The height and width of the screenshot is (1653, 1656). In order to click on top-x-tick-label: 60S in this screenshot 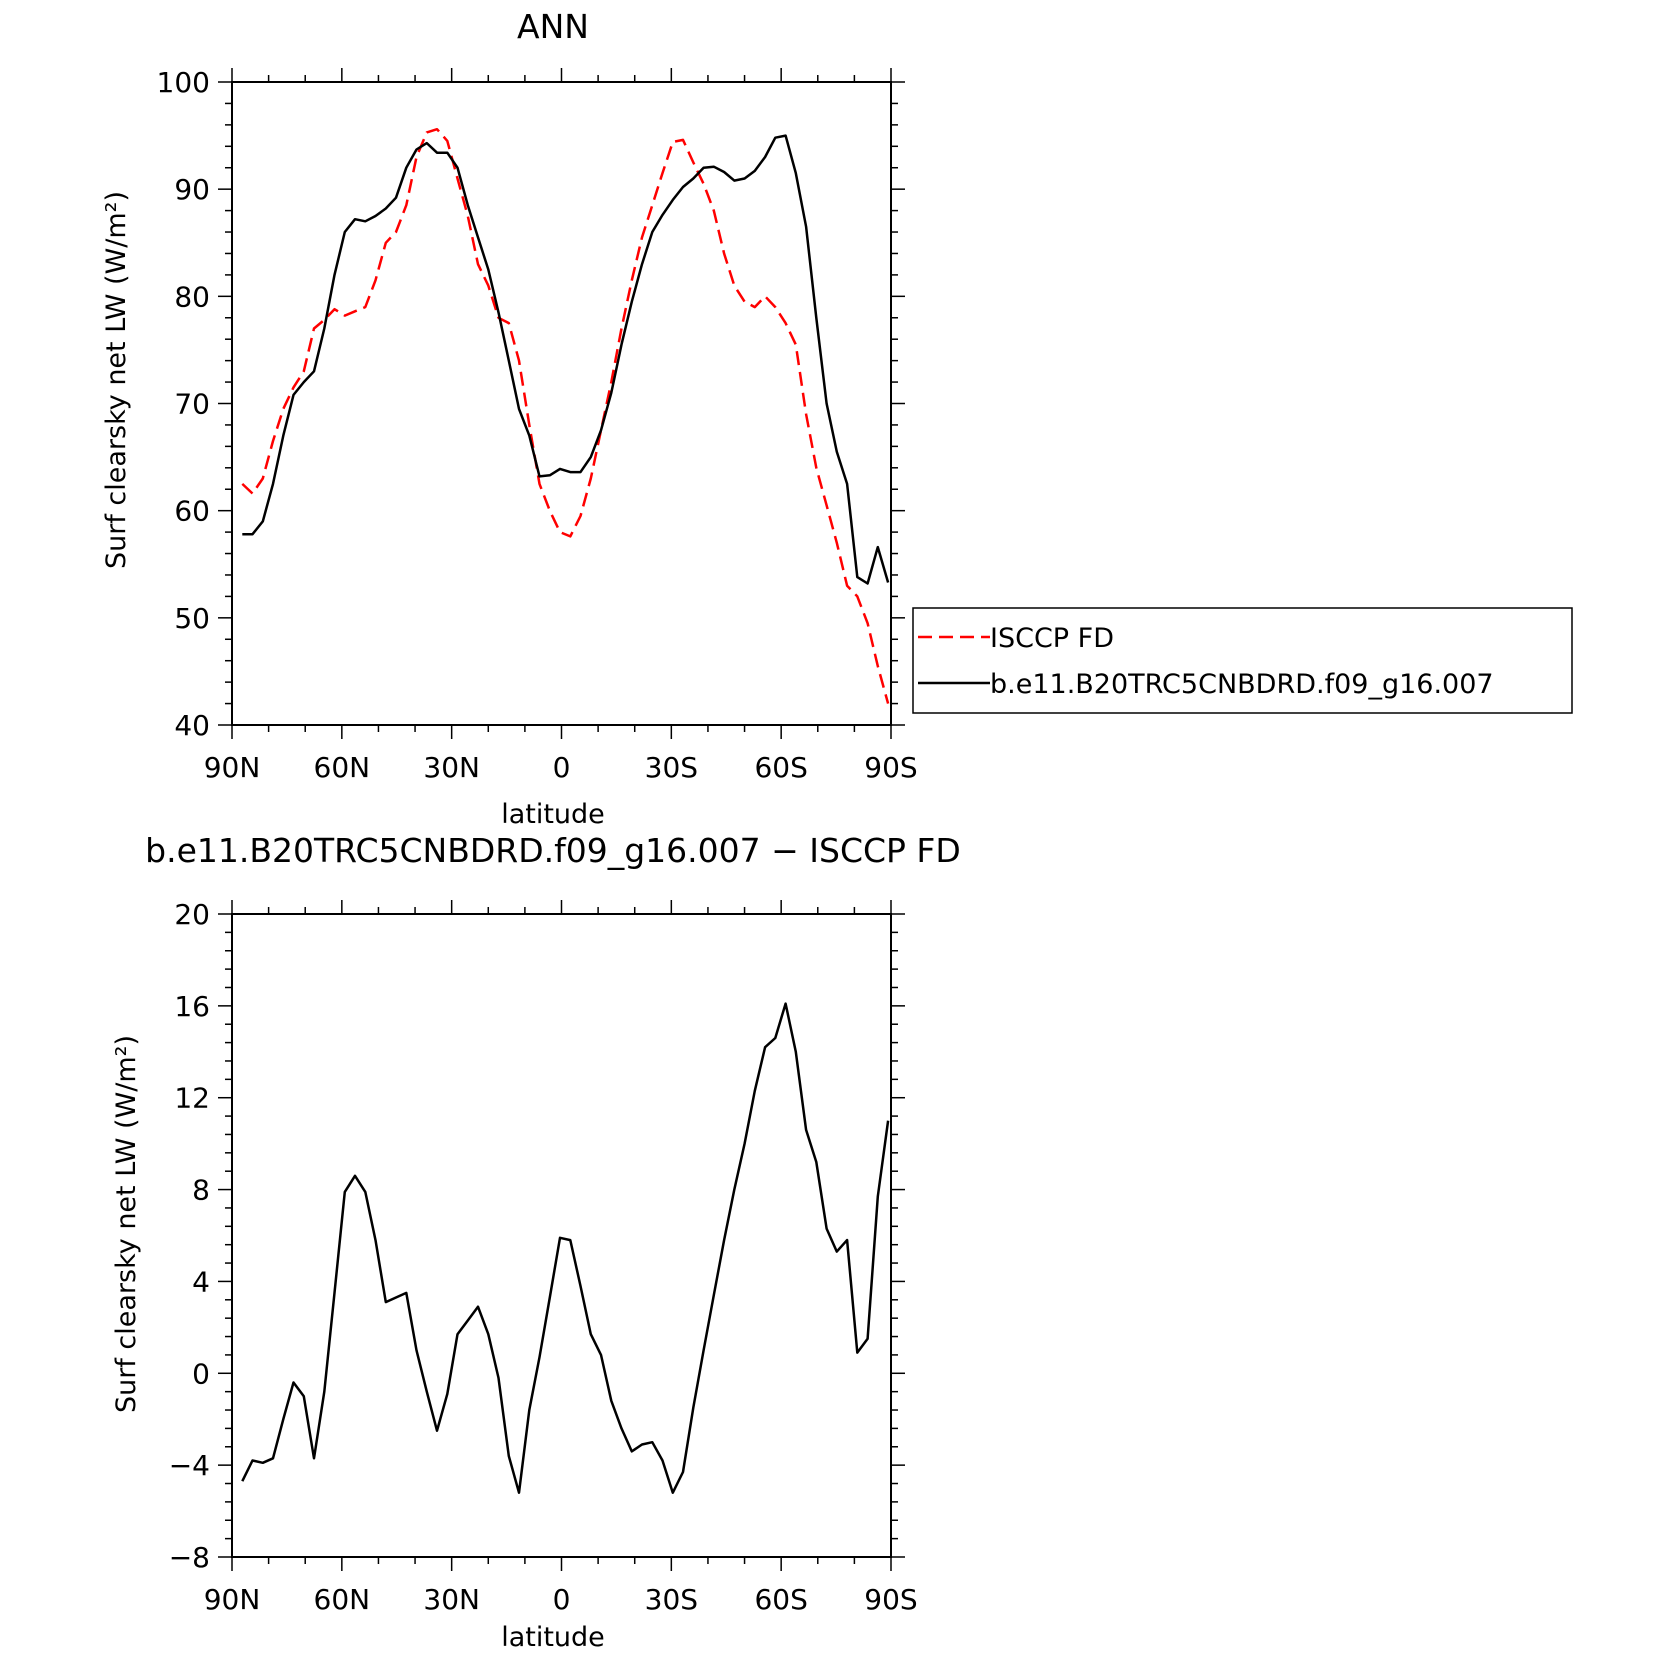, I will do `click(780, 767)`.